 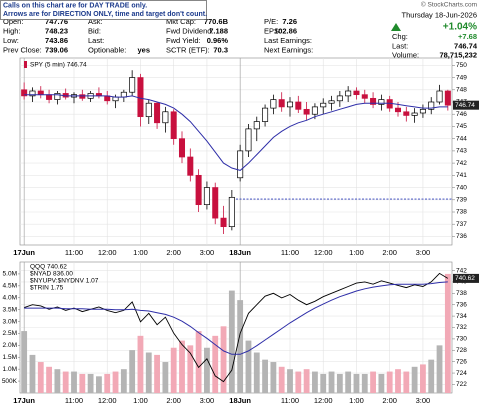 I want to click on y-tick-label: 3.5M, so click(x=10, y=309).